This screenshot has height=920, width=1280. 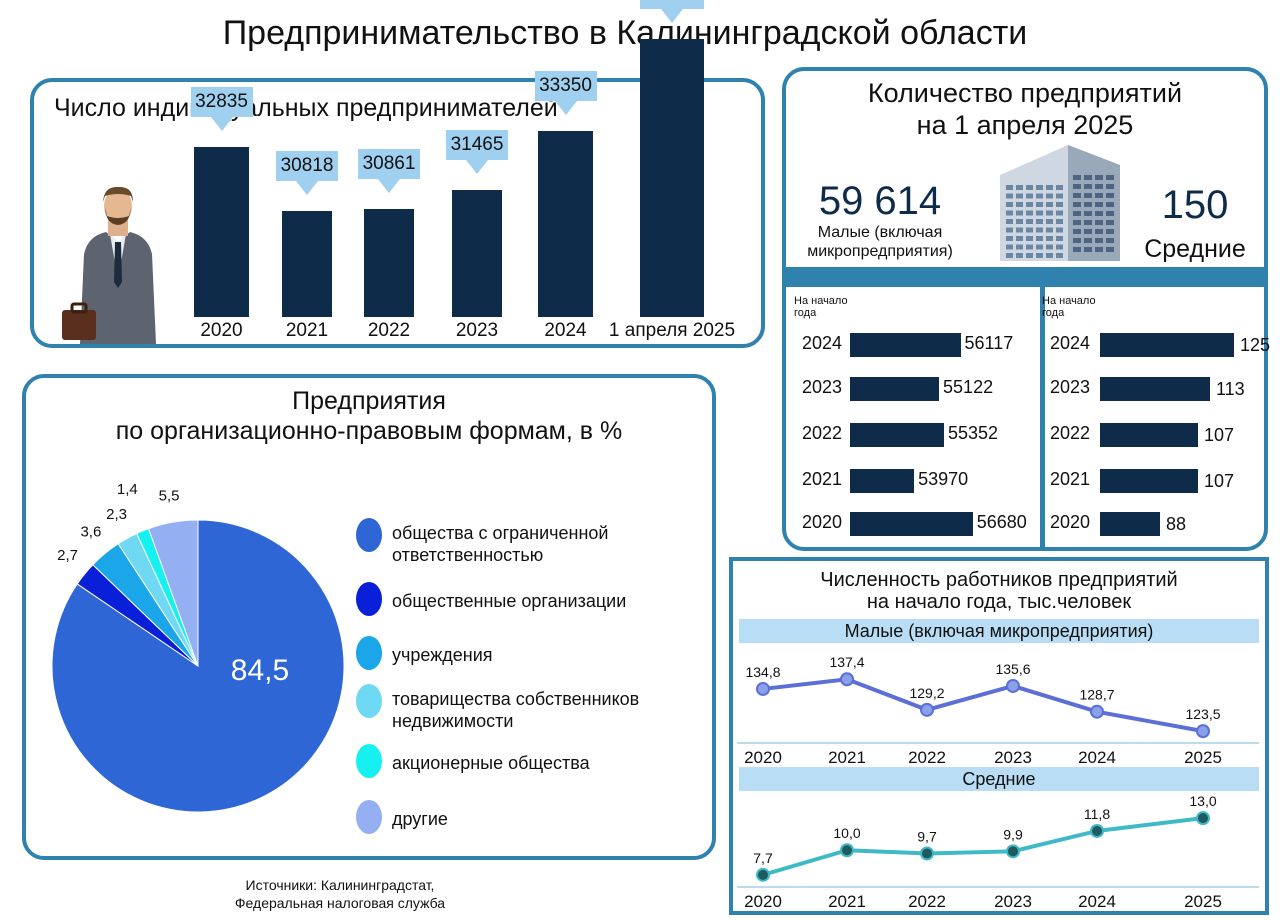 I want to click on legend-item: товарищества собственников недвижимости, so click(x=515, y=710).